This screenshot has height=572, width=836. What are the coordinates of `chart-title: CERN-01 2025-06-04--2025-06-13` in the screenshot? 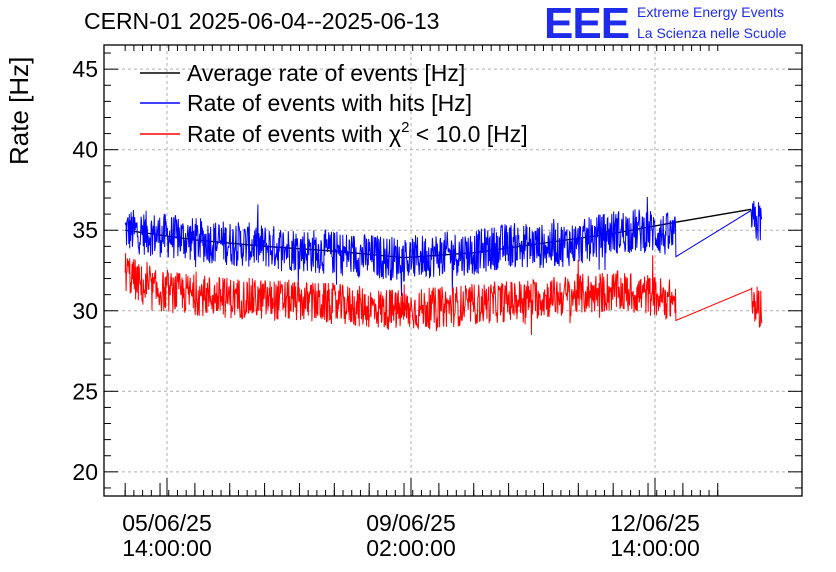 It's located at (262, 21).